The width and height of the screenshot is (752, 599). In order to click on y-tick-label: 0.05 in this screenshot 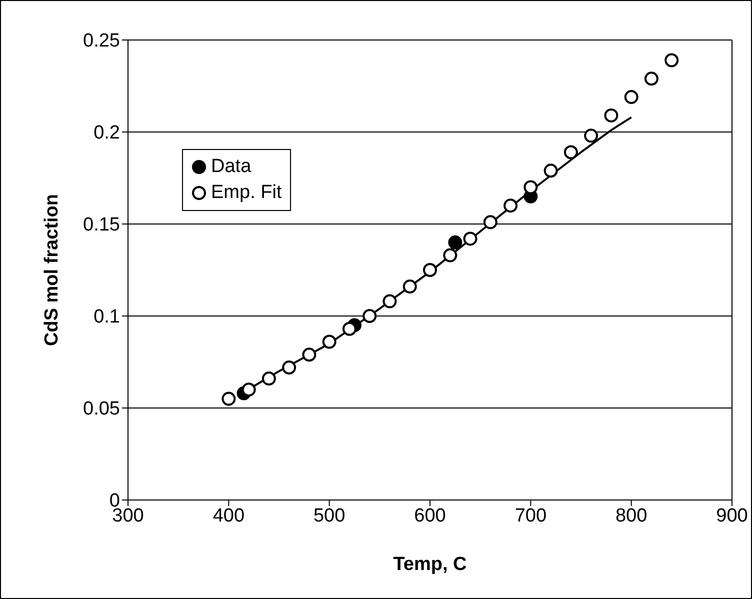, I will do `click(101, 409)`.